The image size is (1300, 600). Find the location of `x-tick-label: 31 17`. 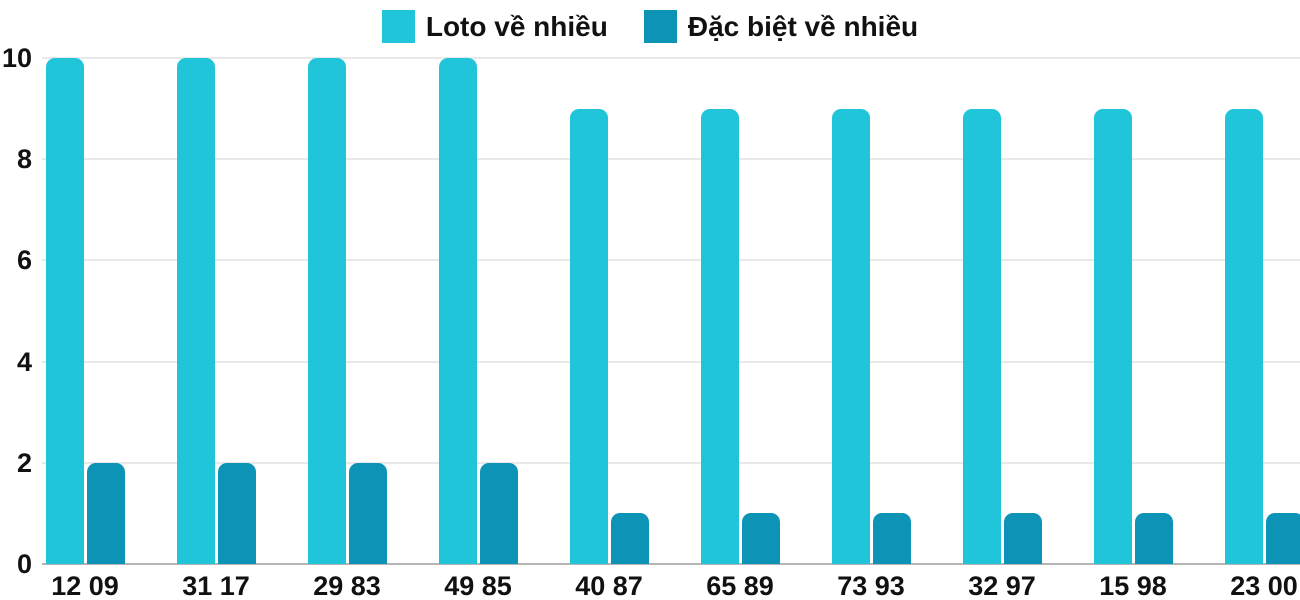

x-tick-label: 31 17 is located at coordinates (216, 585).